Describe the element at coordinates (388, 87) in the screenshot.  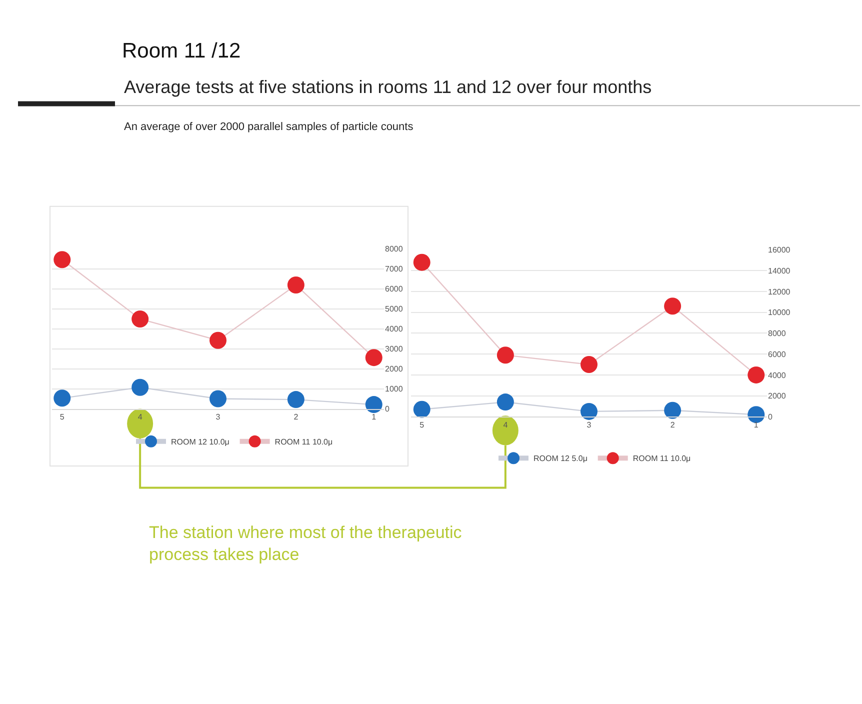
I see `chart-subtitle: Average tests at five stations in rooms 11 and 12 over four months` at that location.